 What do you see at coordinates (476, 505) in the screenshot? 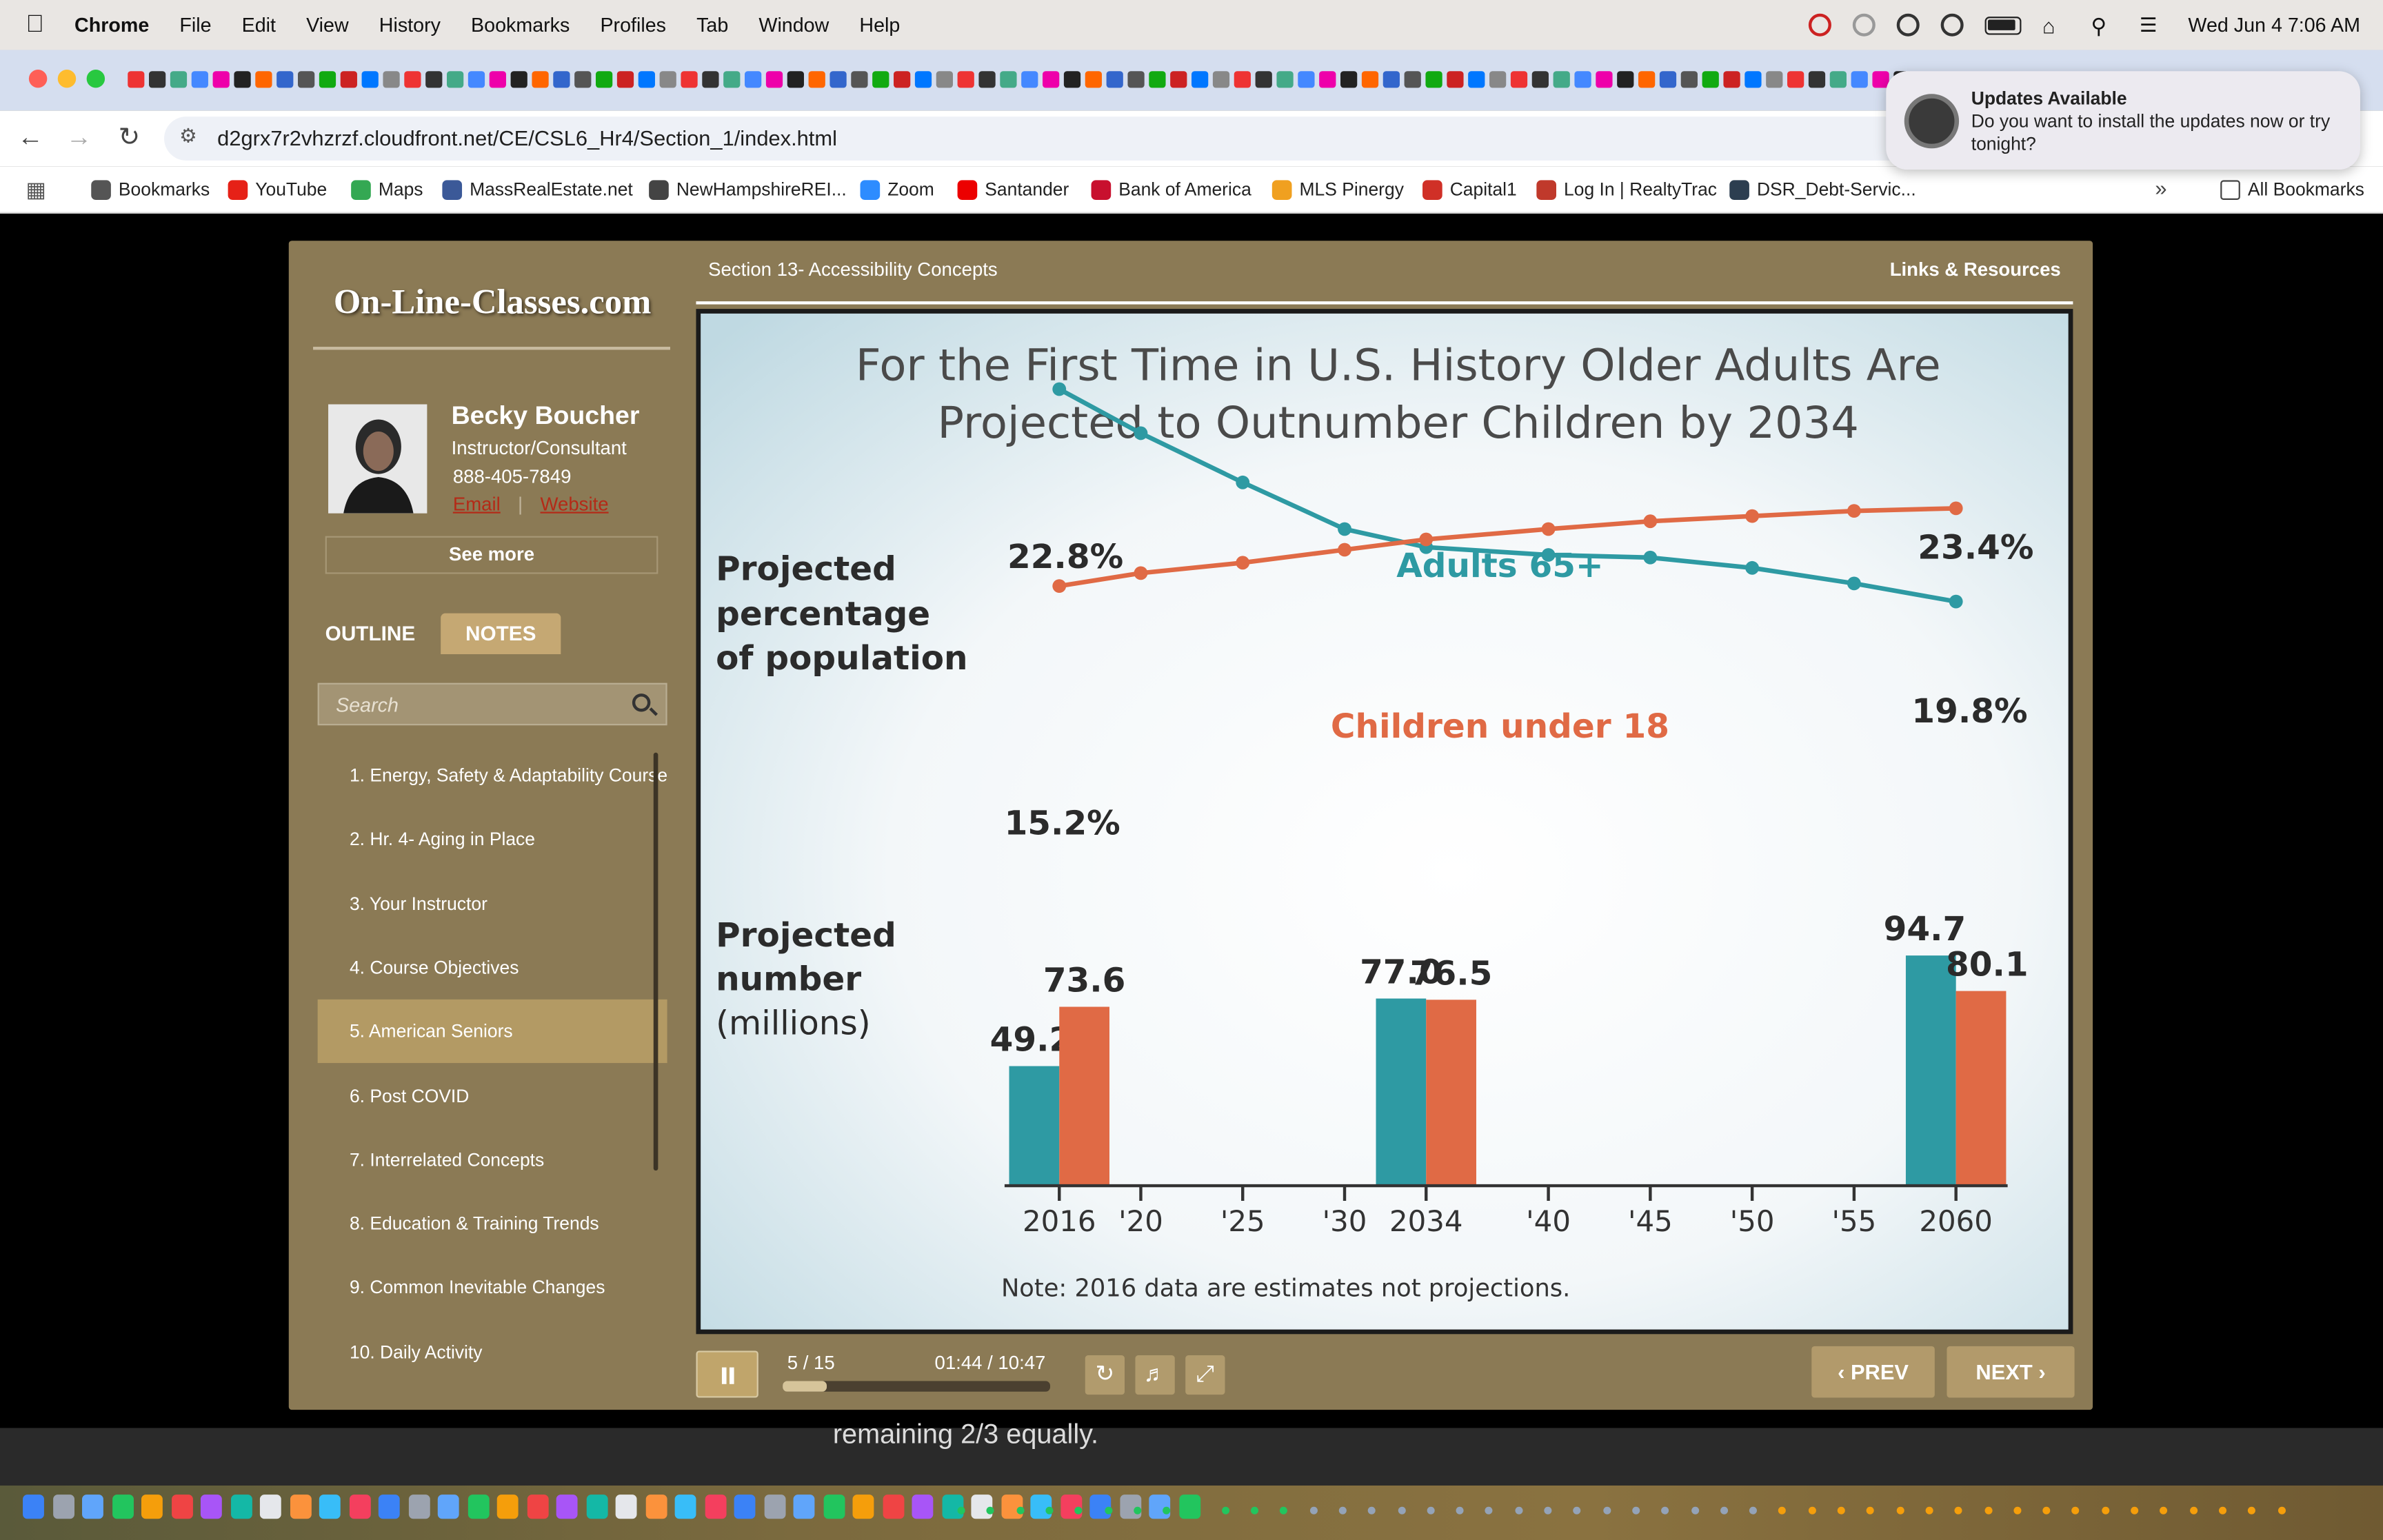
I see `email-link: Email` at bounding box center [476, 505].